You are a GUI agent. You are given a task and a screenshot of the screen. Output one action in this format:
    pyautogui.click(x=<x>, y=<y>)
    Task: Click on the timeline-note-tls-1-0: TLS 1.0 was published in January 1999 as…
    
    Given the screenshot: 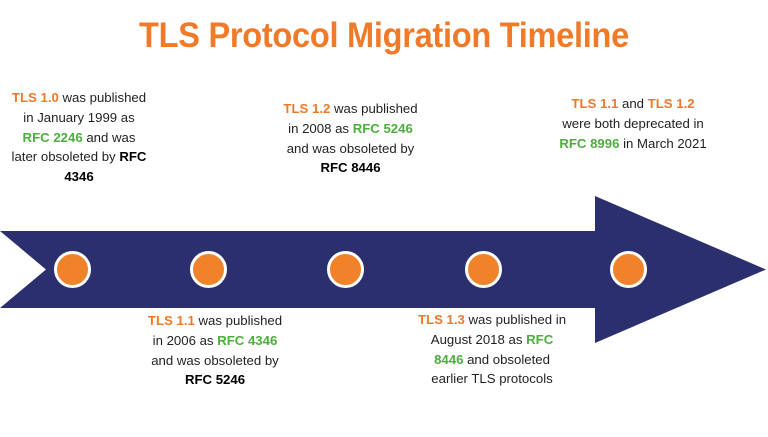 What is the action you would take?
    pyautogui.click(x=79, y=137)
    